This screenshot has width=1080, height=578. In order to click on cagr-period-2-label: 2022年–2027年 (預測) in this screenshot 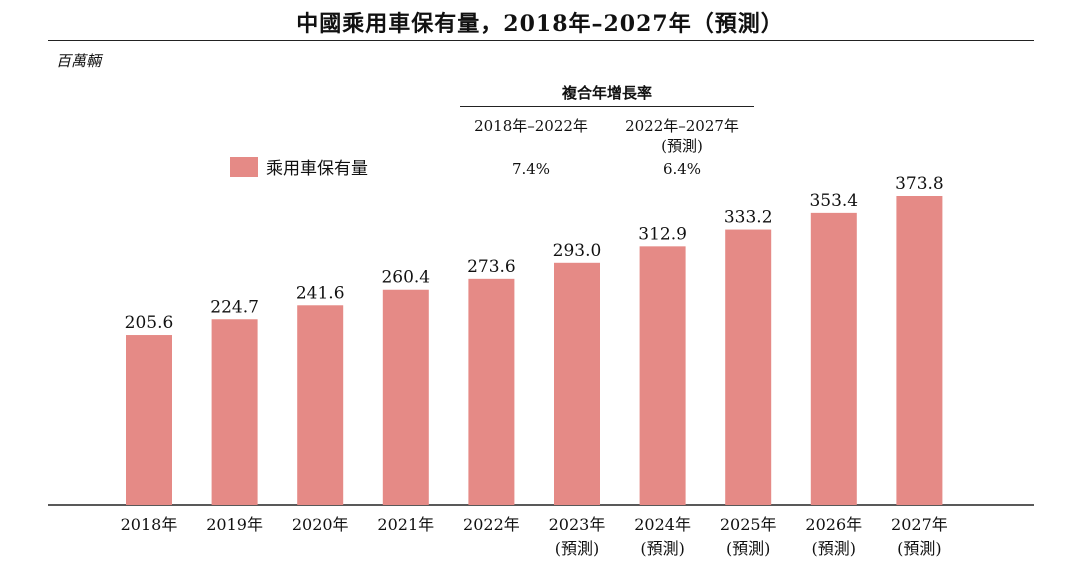, I will do `click(682, 136)`.